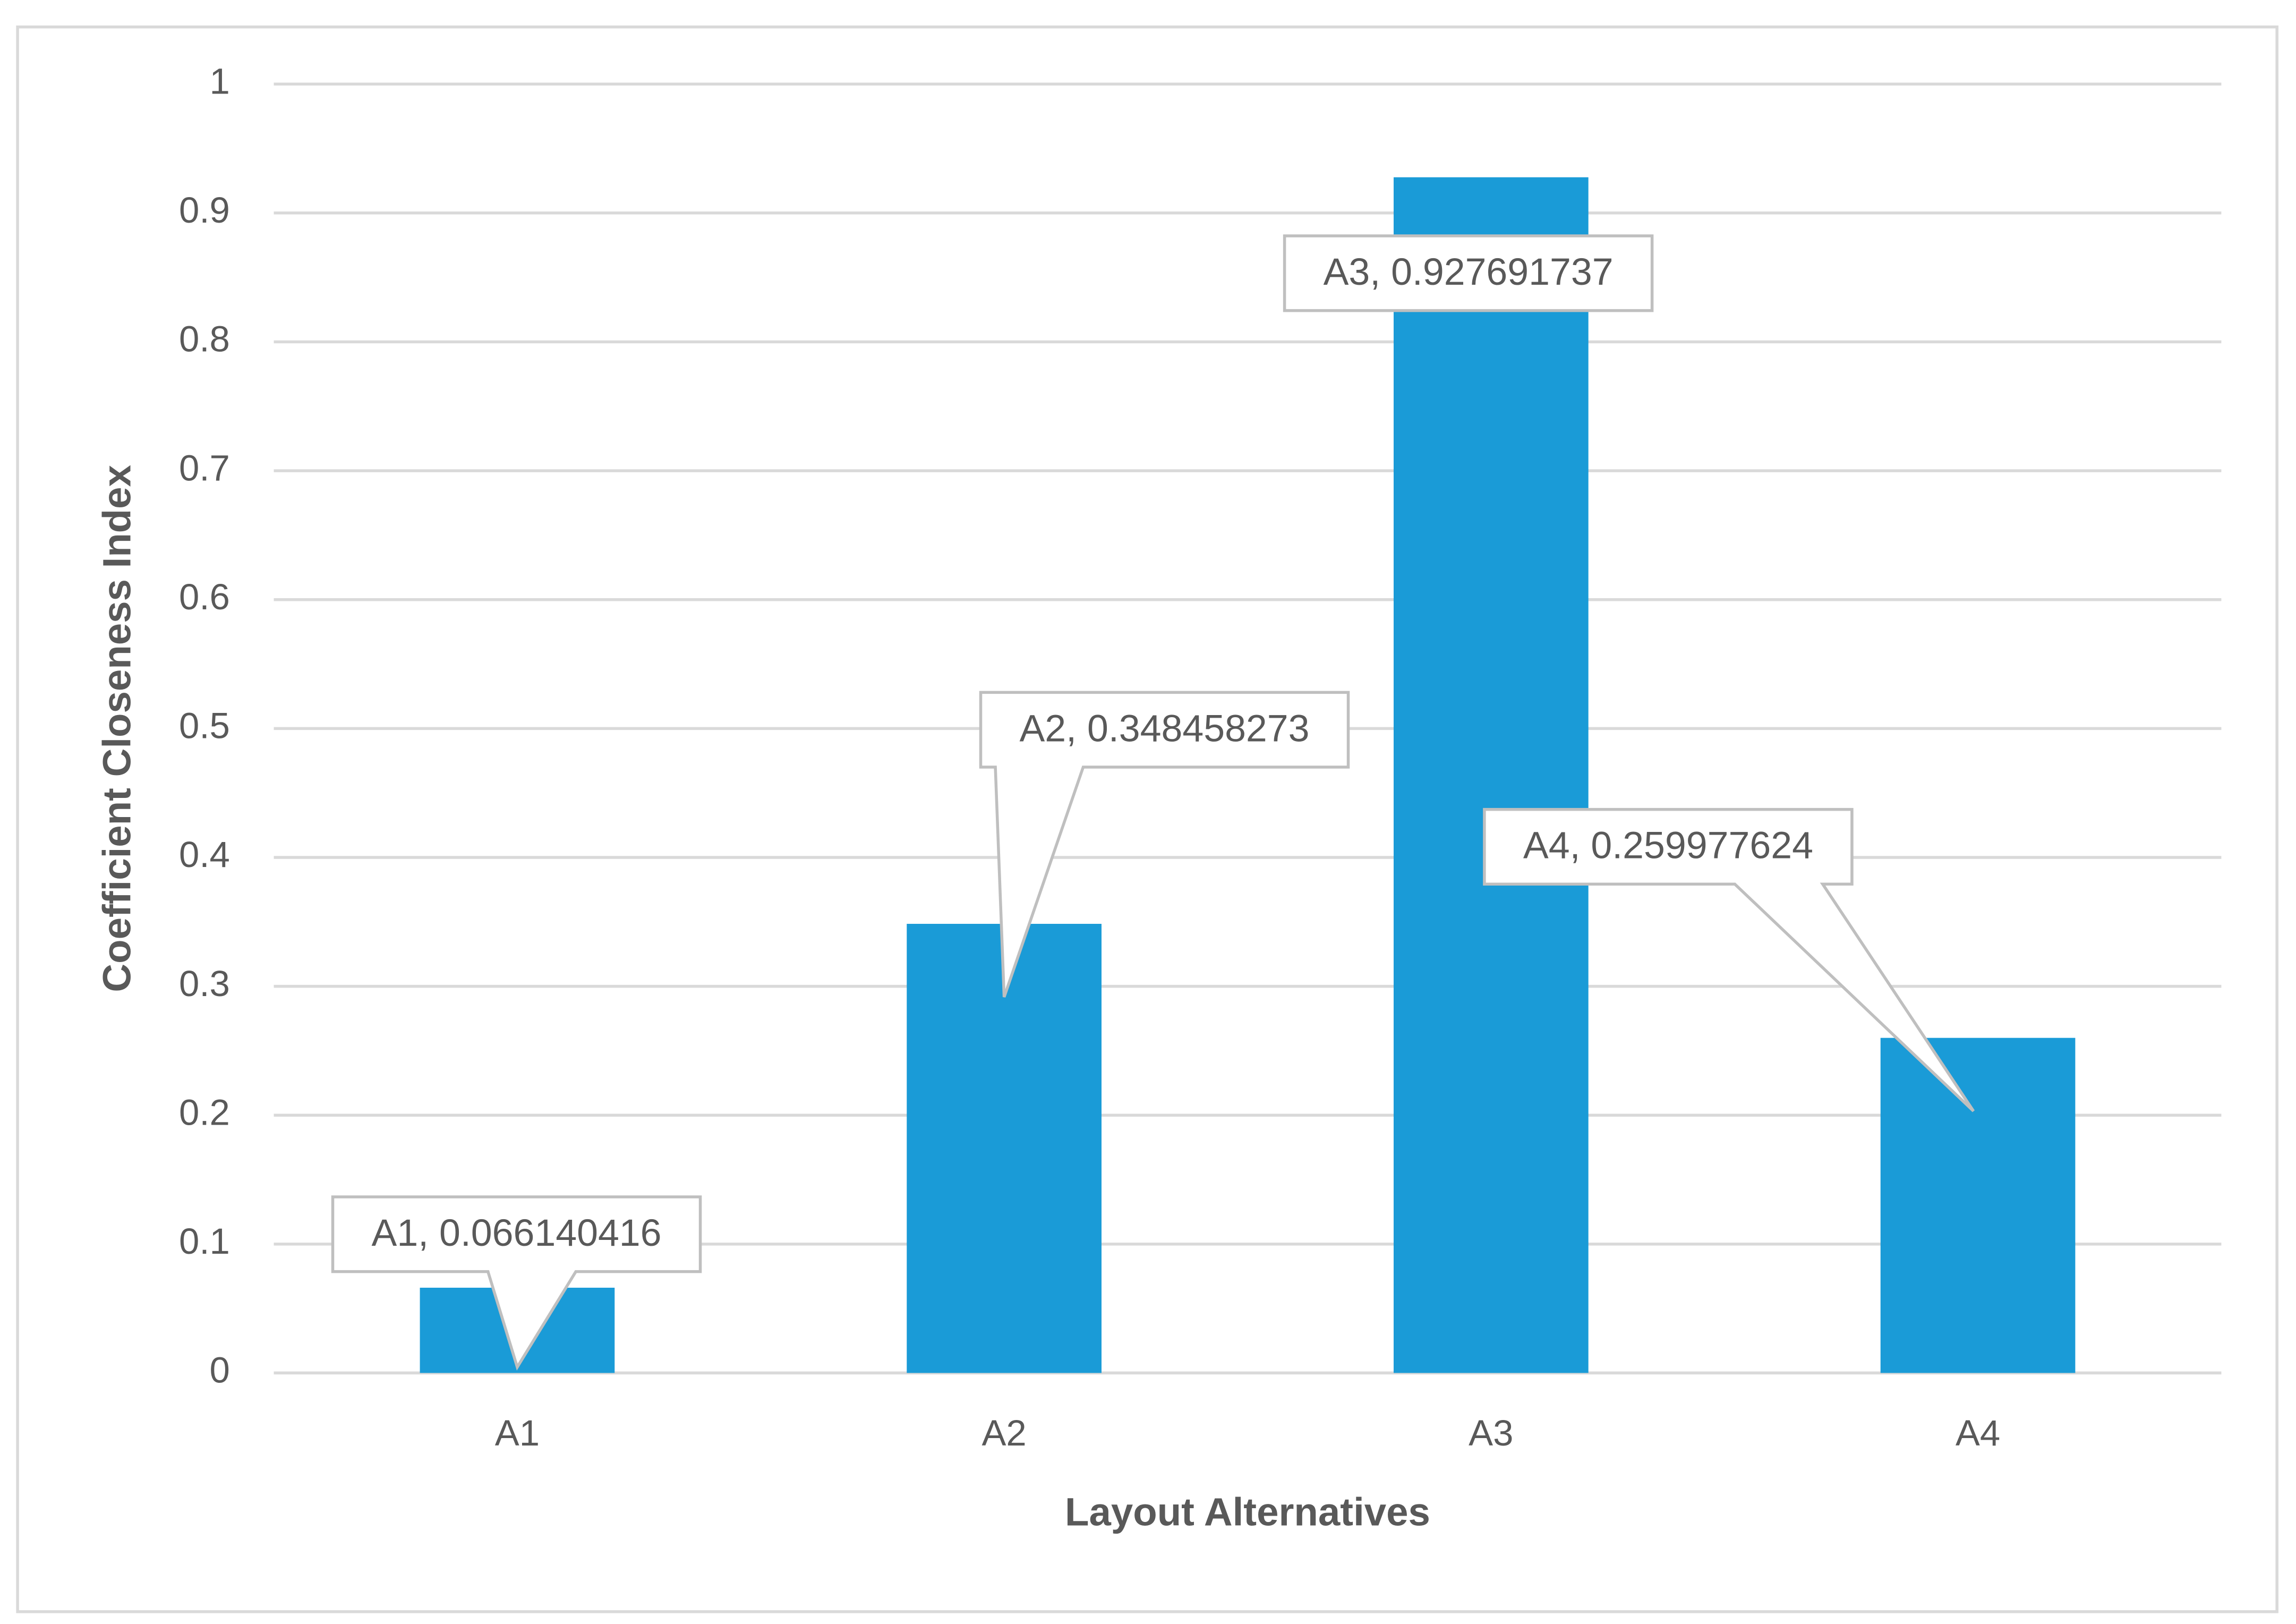 This screenshot has height=1624, width=2296. What do you see at coordinates (1668, 845) in the screenshot?
I see `data-label: A4, 0.259977624` at bounding box center [1668, 845].